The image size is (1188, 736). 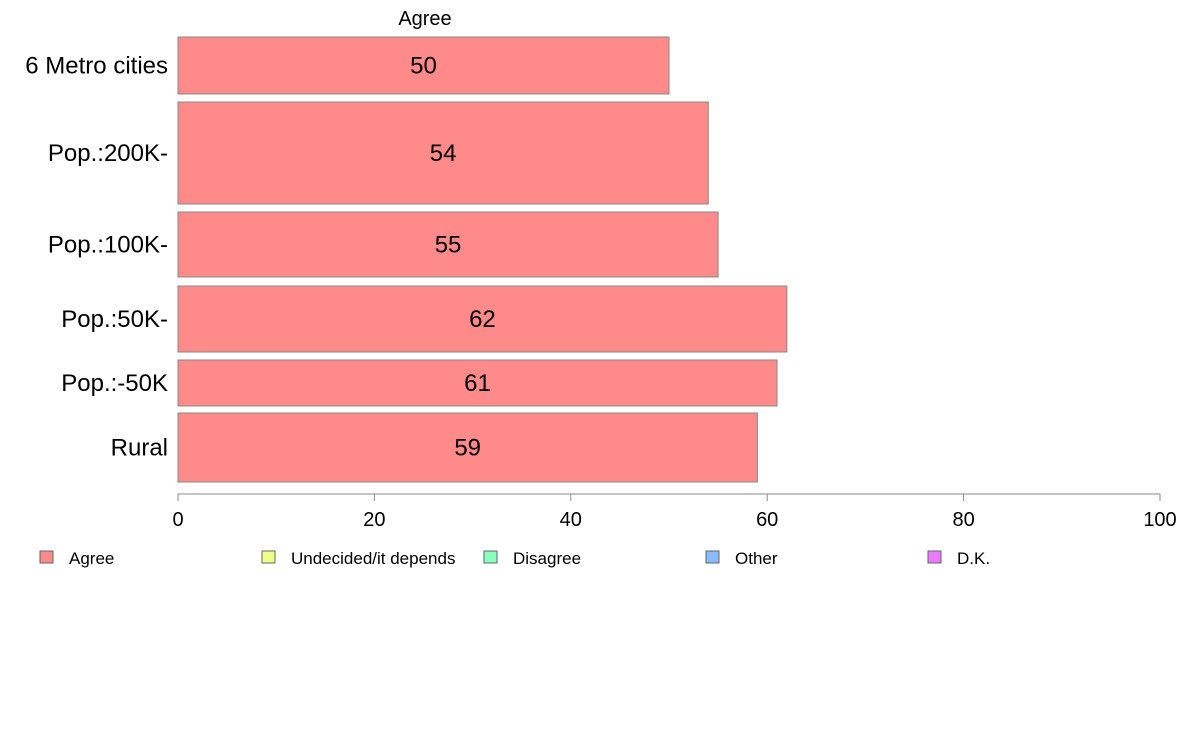 What do you see at coordinates (963, 520) in the screenshot?
I see `x-tick-label-4: 80` at bounding box center [963, 520].